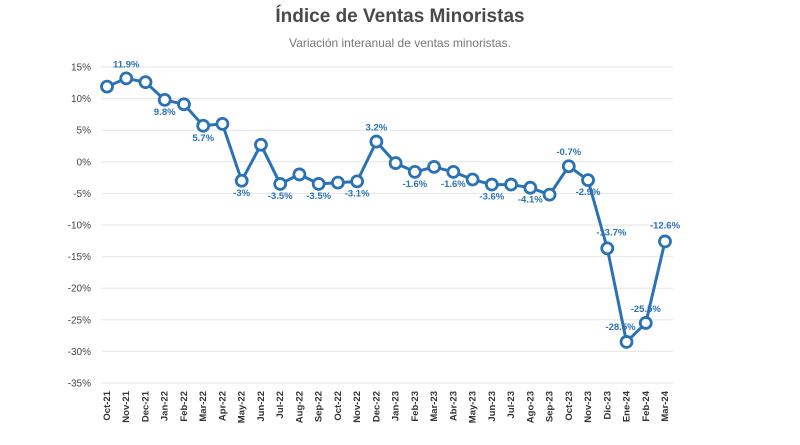 This screenshot has width=800, height=445. I want to click on y-tick-label: -35%, so click(79, 384).